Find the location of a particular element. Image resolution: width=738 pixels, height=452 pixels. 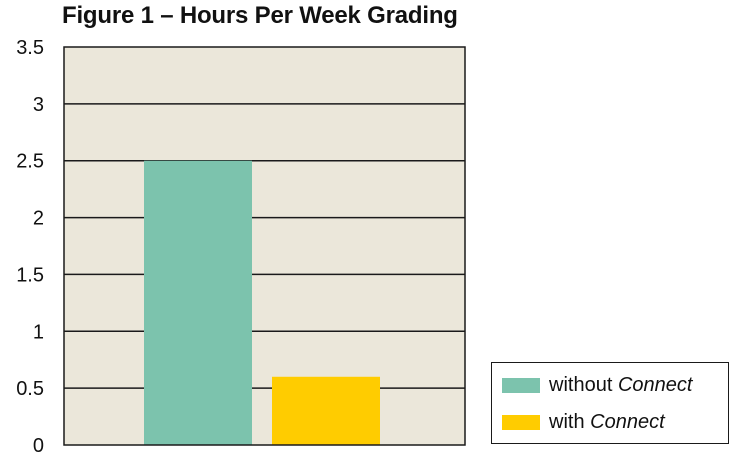

y-axis-ticks: 0 0.5 1 1.5 2 2.5 3 3.5 is located at coordinates (30, 244).